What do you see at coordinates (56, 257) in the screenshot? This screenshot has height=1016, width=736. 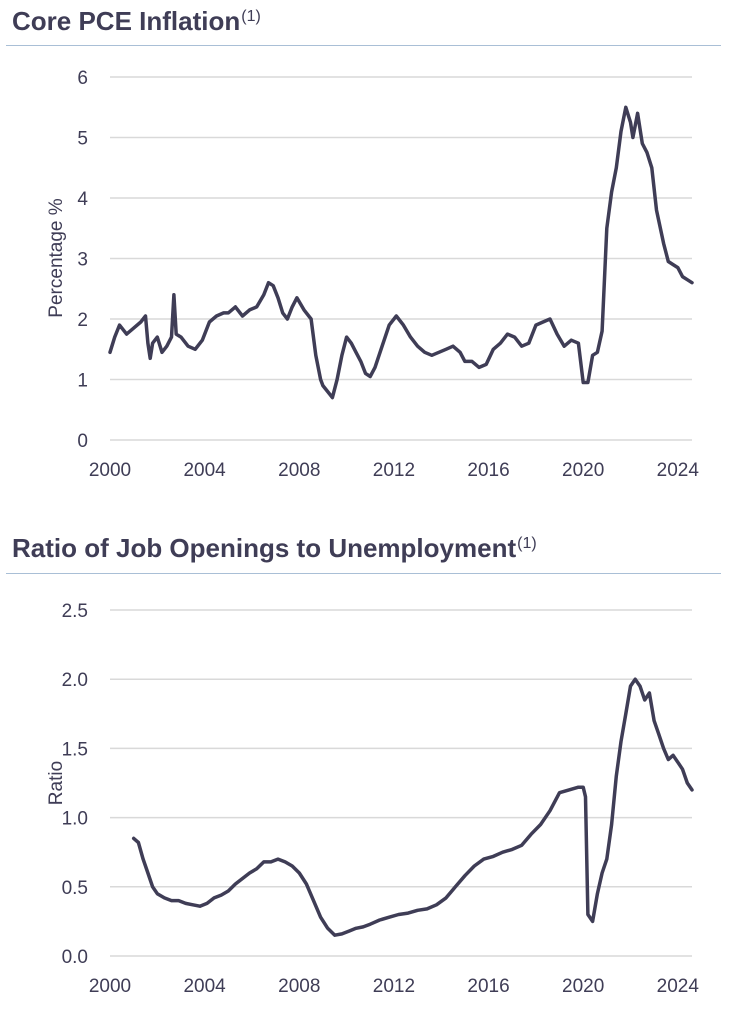 I see `y-axis-label: Percentage %` at bounding box center [56, 257].